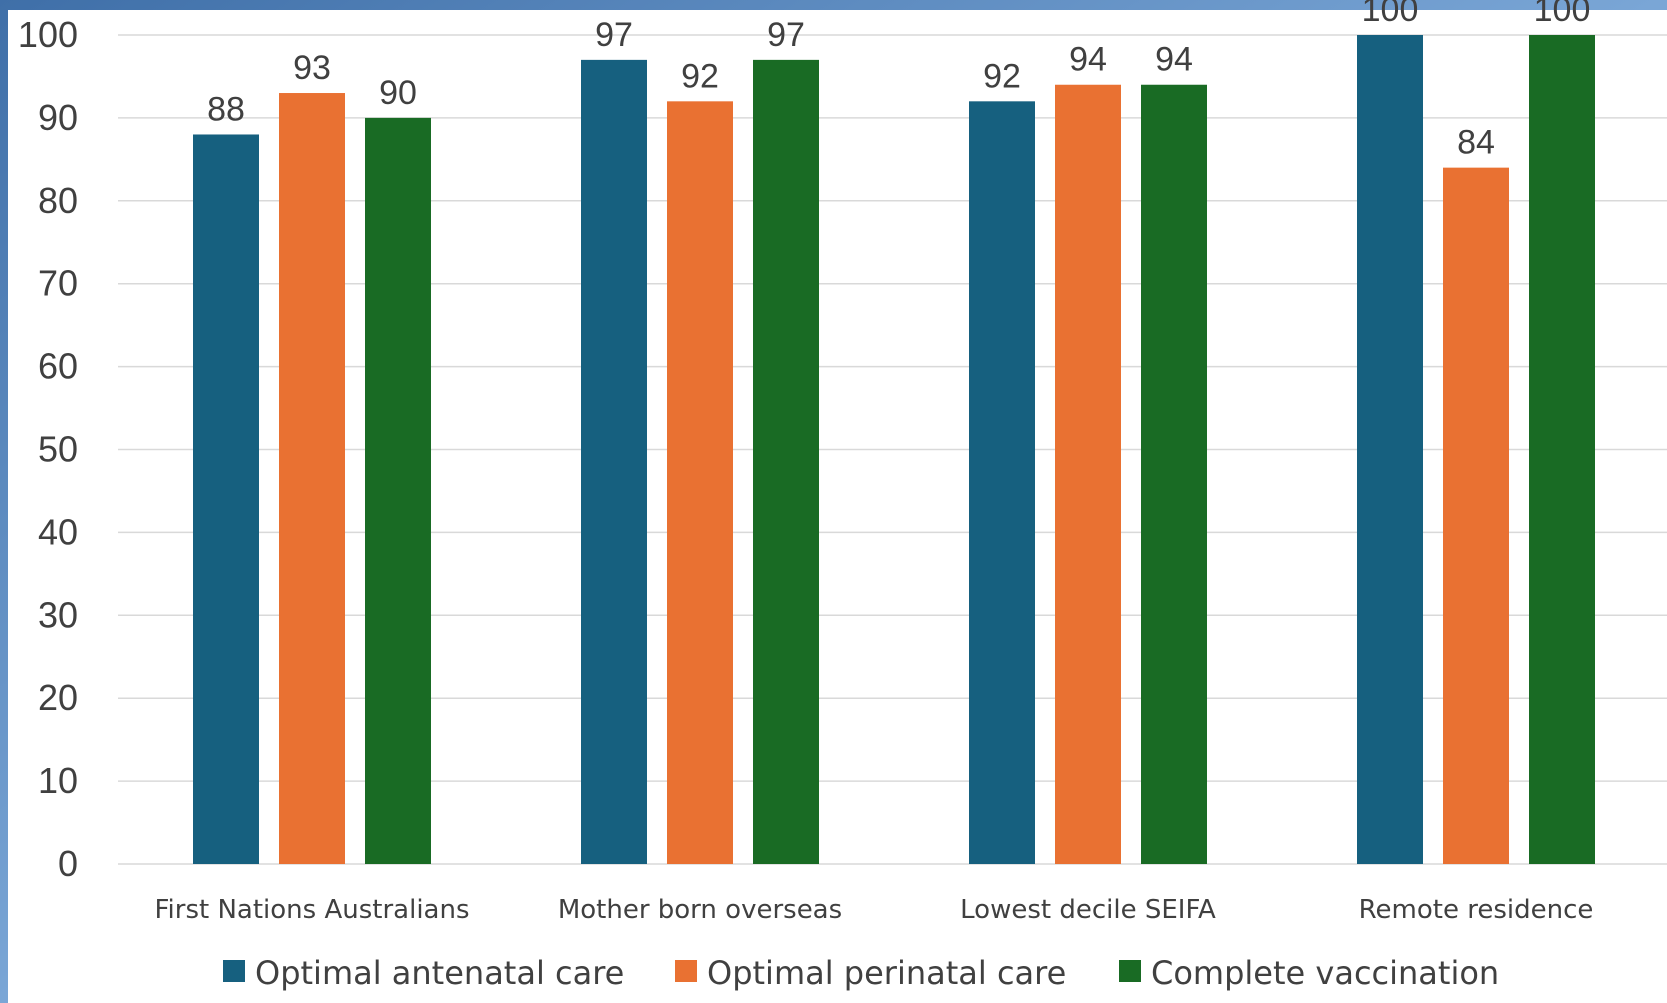 Image resolution: width=1667 pixels, height=1003 pixels. Describe the element at coordinates (58, 697) in the screenshot. I see `y-tick-label: 20` at that location.